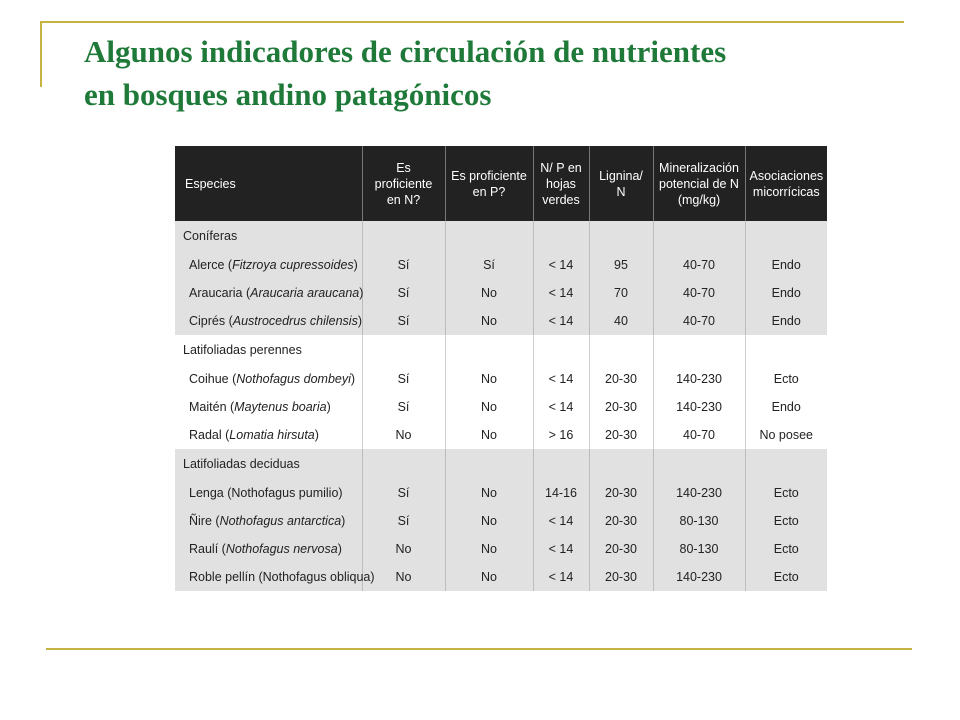 The width and height of the screenshot is (960, 720). Describe the element at coordinates (293, 265) in the screenshot. I see `species-scientific-name: Fitzroya cupressoides` at that location.